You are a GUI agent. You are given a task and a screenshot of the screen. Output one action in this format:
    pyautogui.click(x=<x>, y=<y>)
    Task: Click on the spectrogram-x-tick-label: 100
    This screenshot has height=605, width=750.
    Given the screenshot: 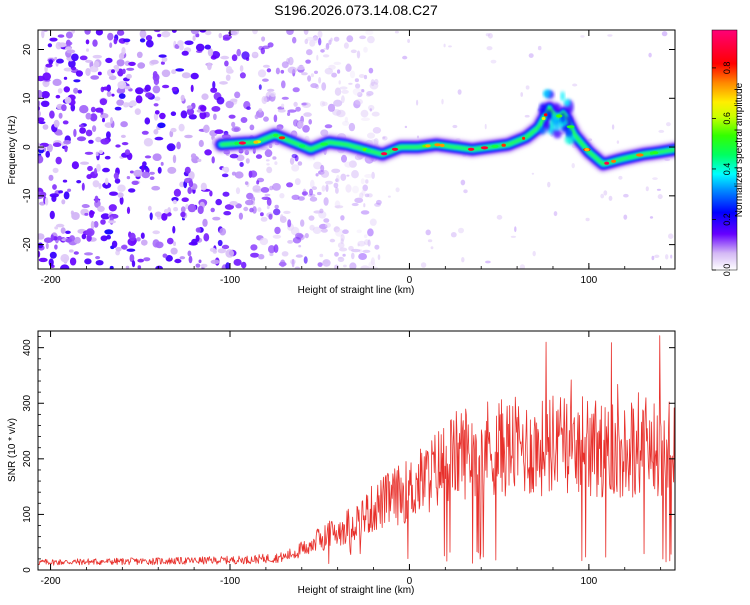 What is the action you would take?
    pyautogui.click(x=589, y=280)
    